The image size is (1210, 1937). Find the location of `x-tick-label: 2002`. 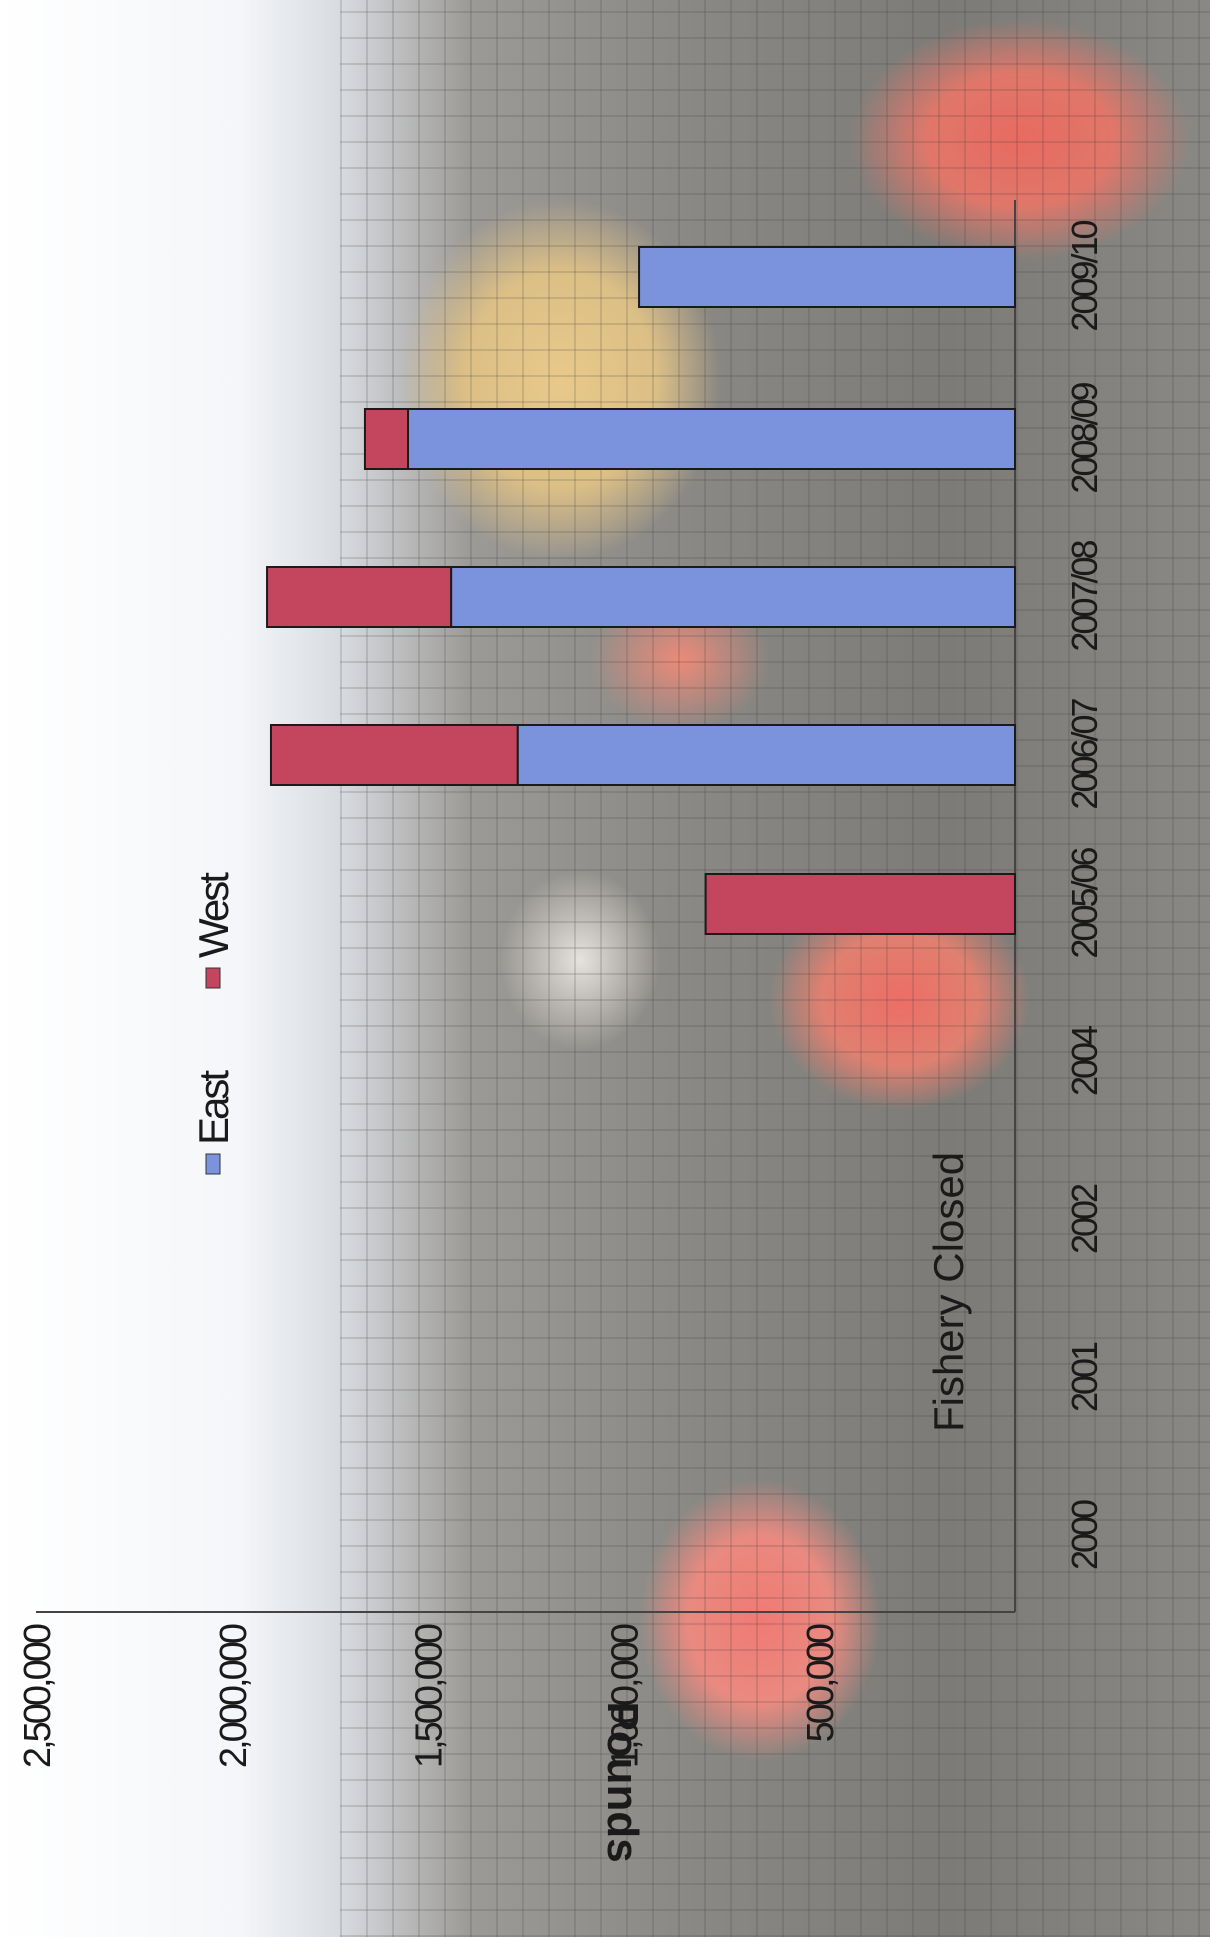

x-tick-label: 2002 is located at coordinates (1084, 1219).